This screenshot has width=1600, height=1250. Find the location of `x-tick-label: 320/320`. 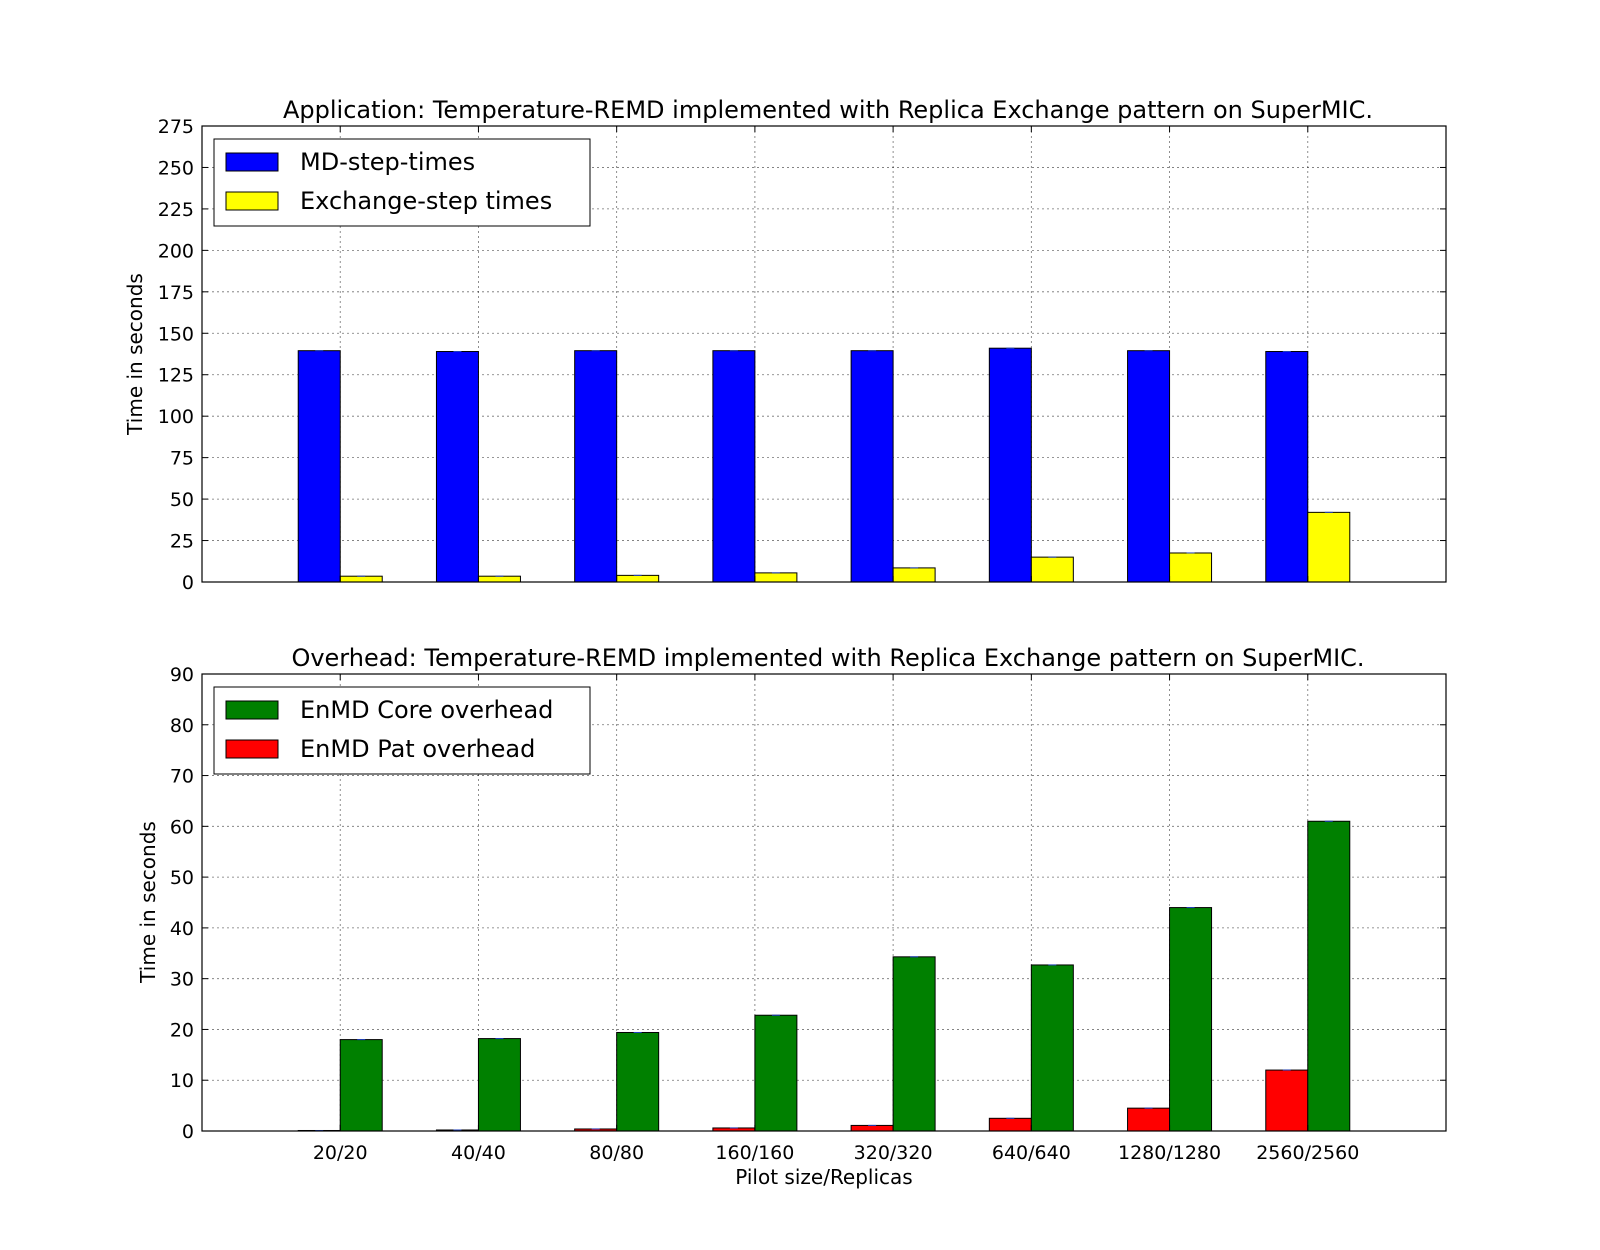

x-tick-label: 320/320 is located at coordinates (893, 1153).